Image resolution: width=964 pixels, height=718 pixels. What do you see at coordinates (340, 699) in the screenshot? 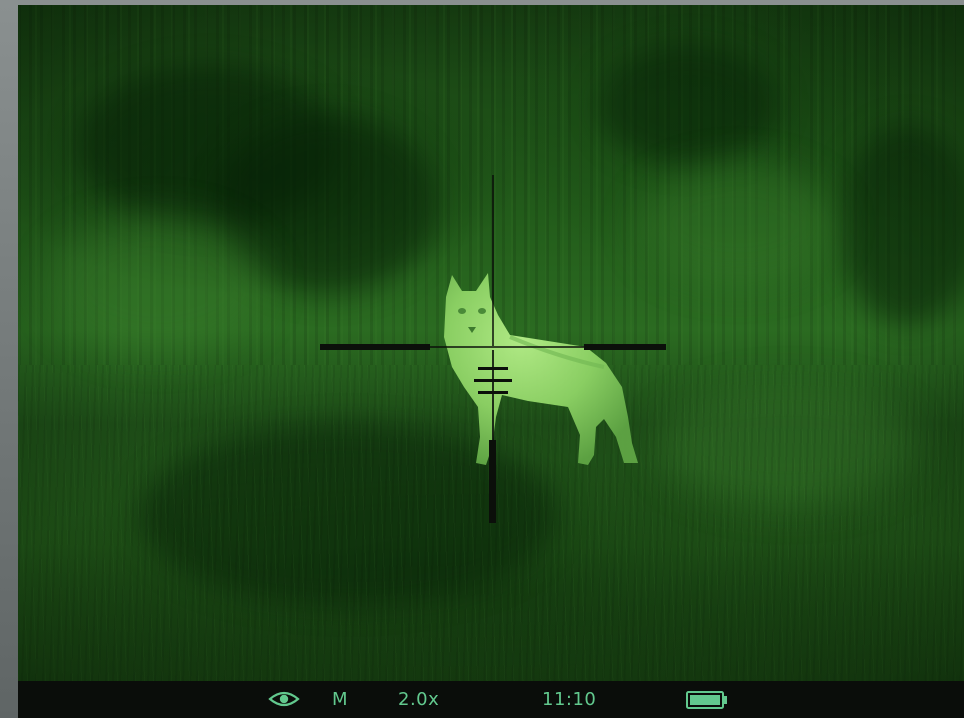
I see `mode-indicator: M` at bounding box center [340, 699].